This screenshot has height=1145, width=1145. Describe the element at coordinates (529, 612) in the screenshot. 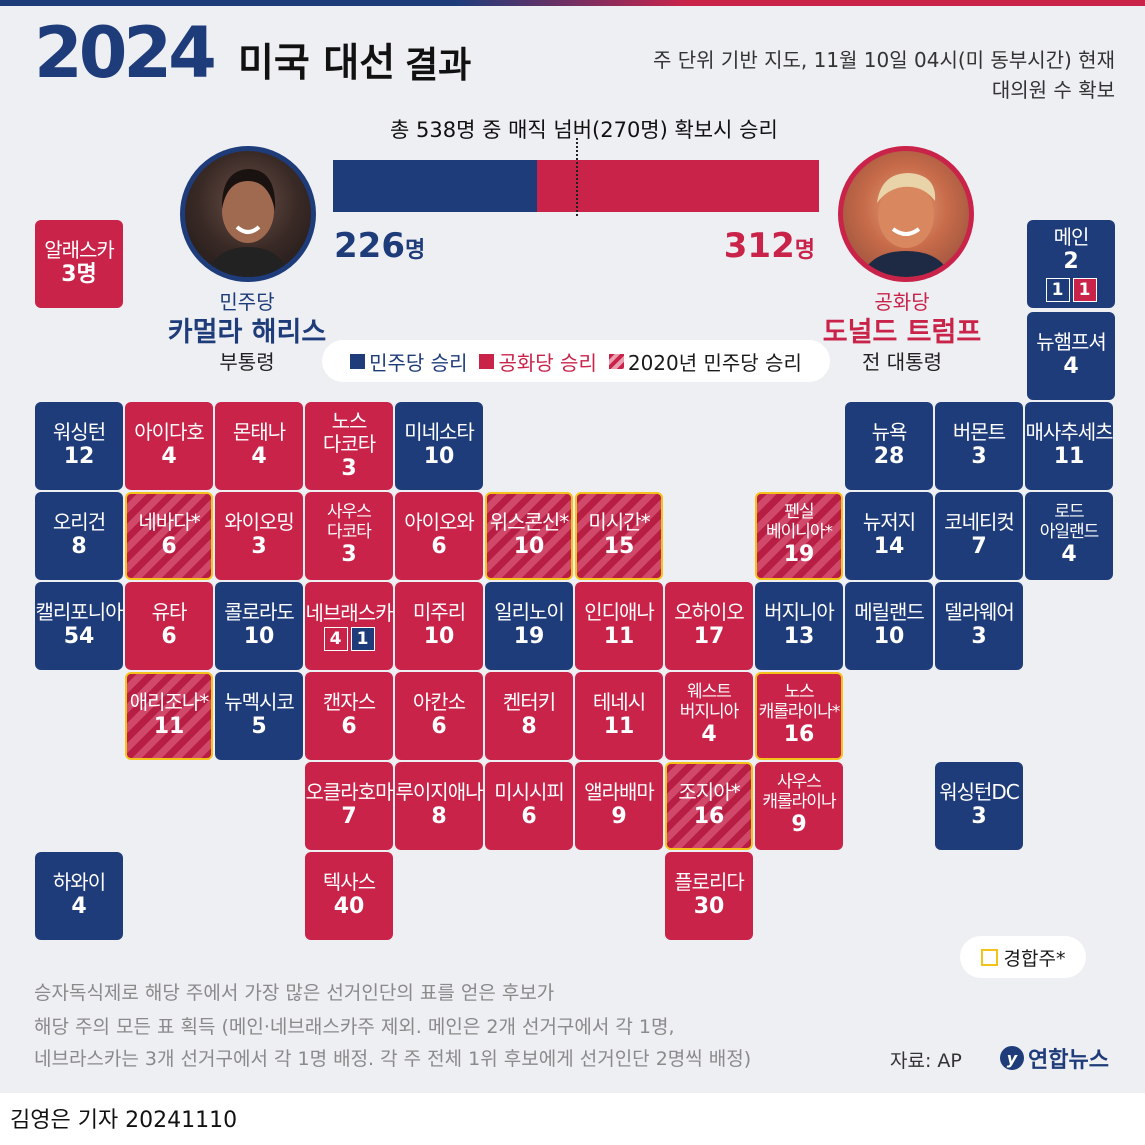

I see `state-name: 일리노이` at that location.